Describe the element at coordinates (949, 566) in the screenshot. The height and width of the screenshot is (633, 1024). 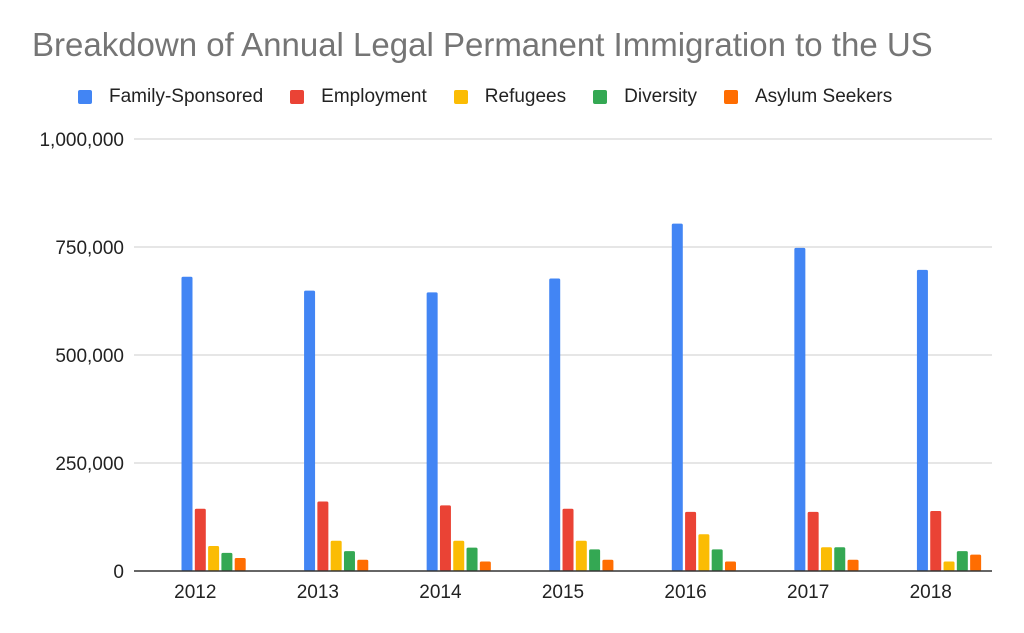
I see `bar-refugees-2018` at that location.